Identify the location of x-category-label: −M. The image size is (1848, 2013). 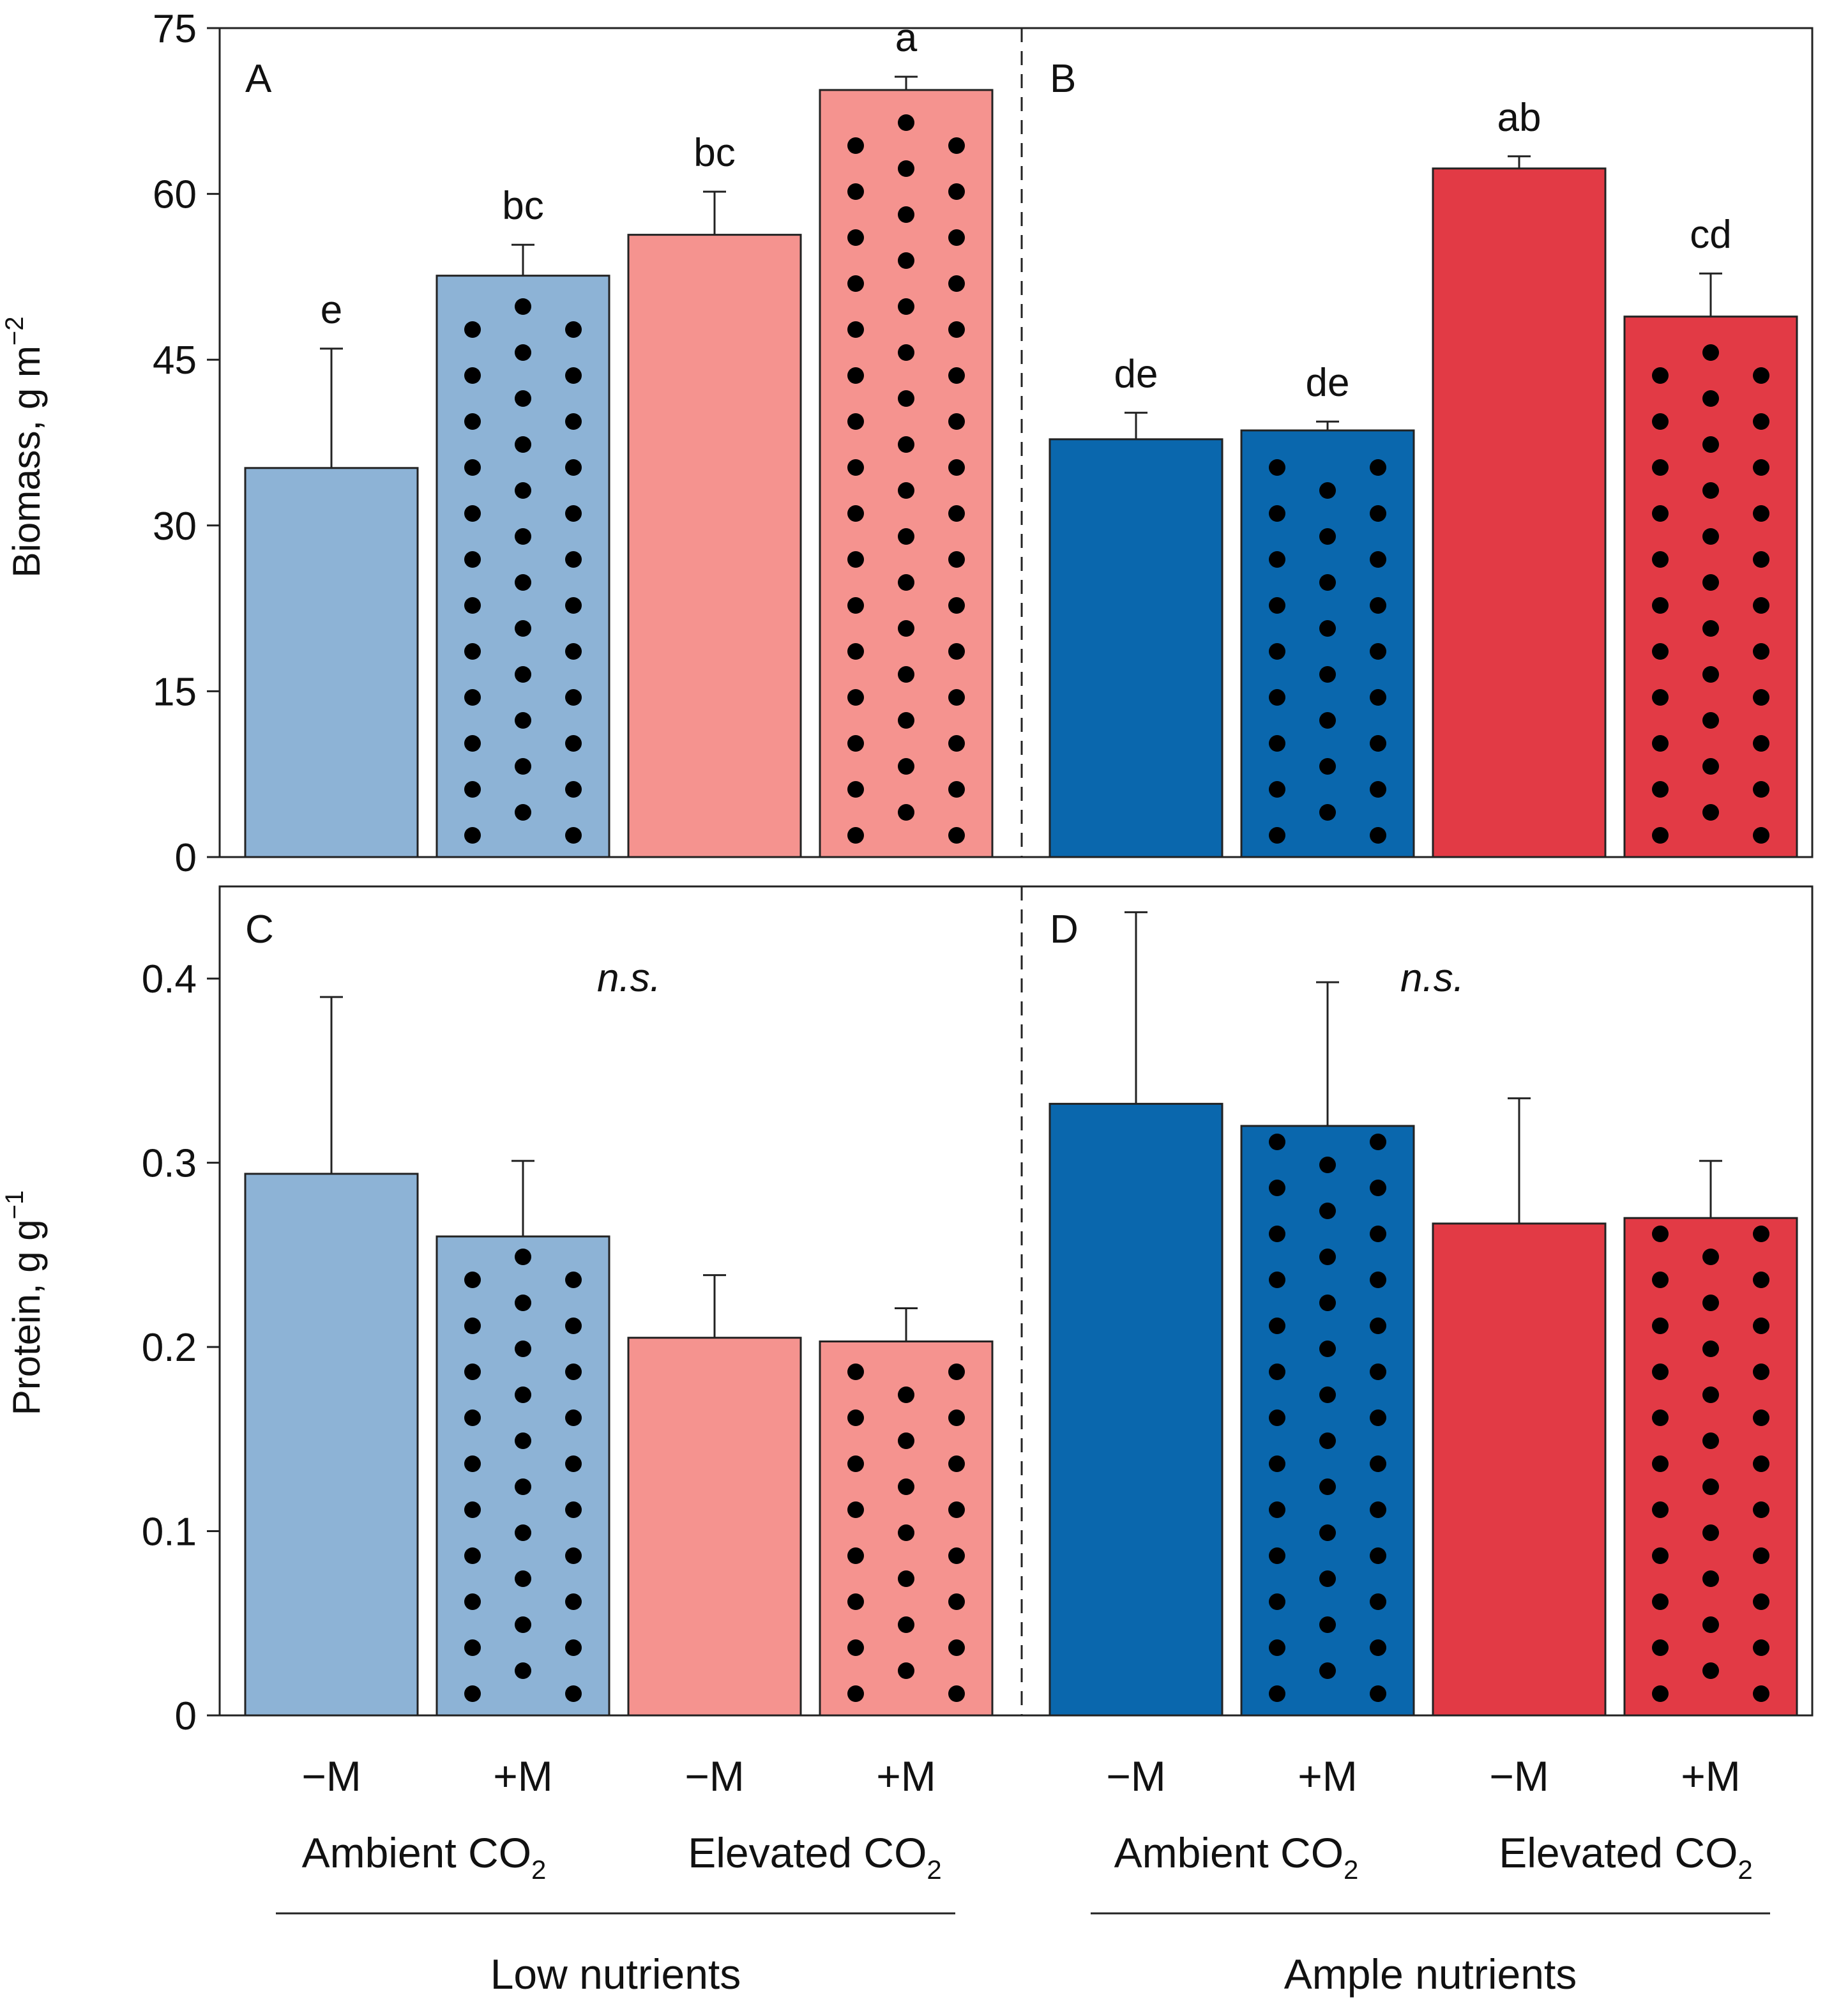
(331, 1776).